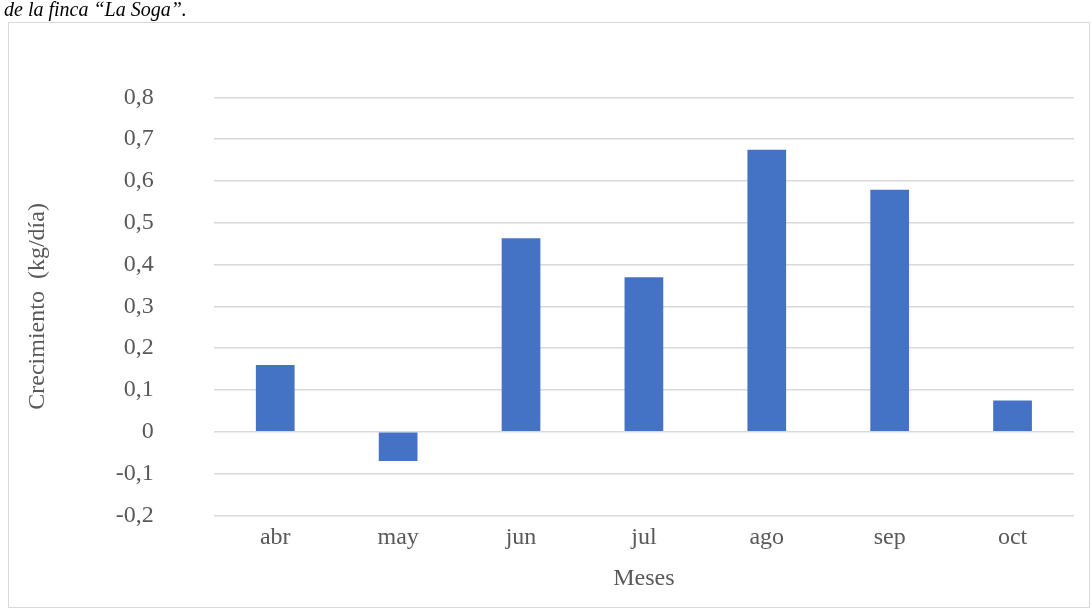 The height and width of the screenshot is (610, 1092). I want to click on y-tick-label: 0,8, so click(138, 95).